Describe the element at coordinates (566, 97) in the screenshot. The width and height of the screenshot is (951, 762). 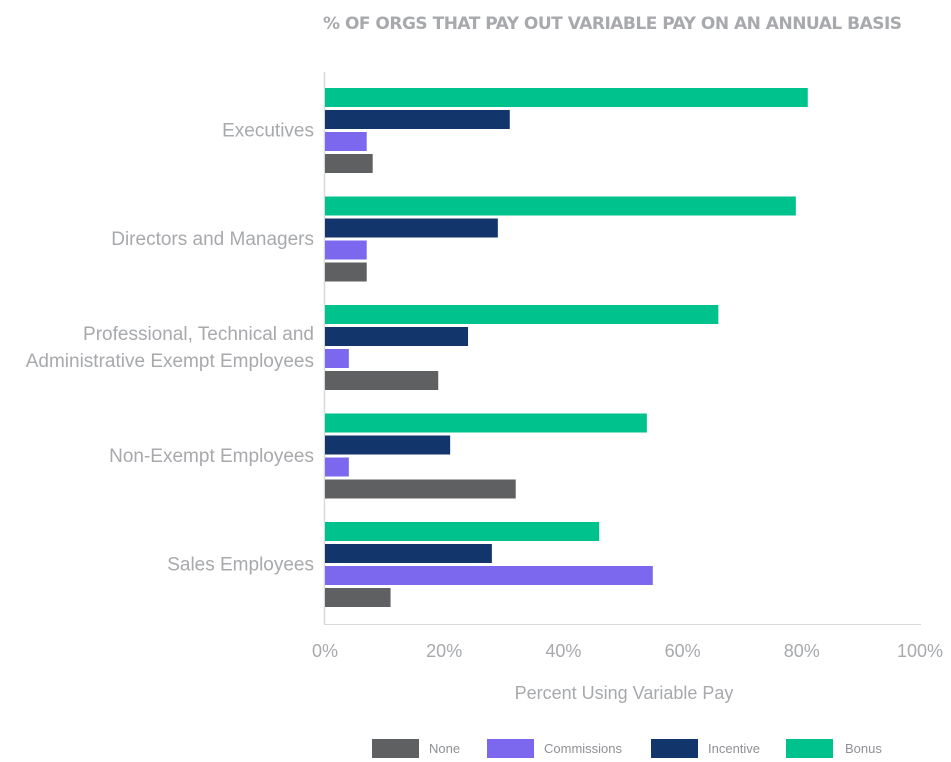
I see `bar-bonus-executives` at that location.